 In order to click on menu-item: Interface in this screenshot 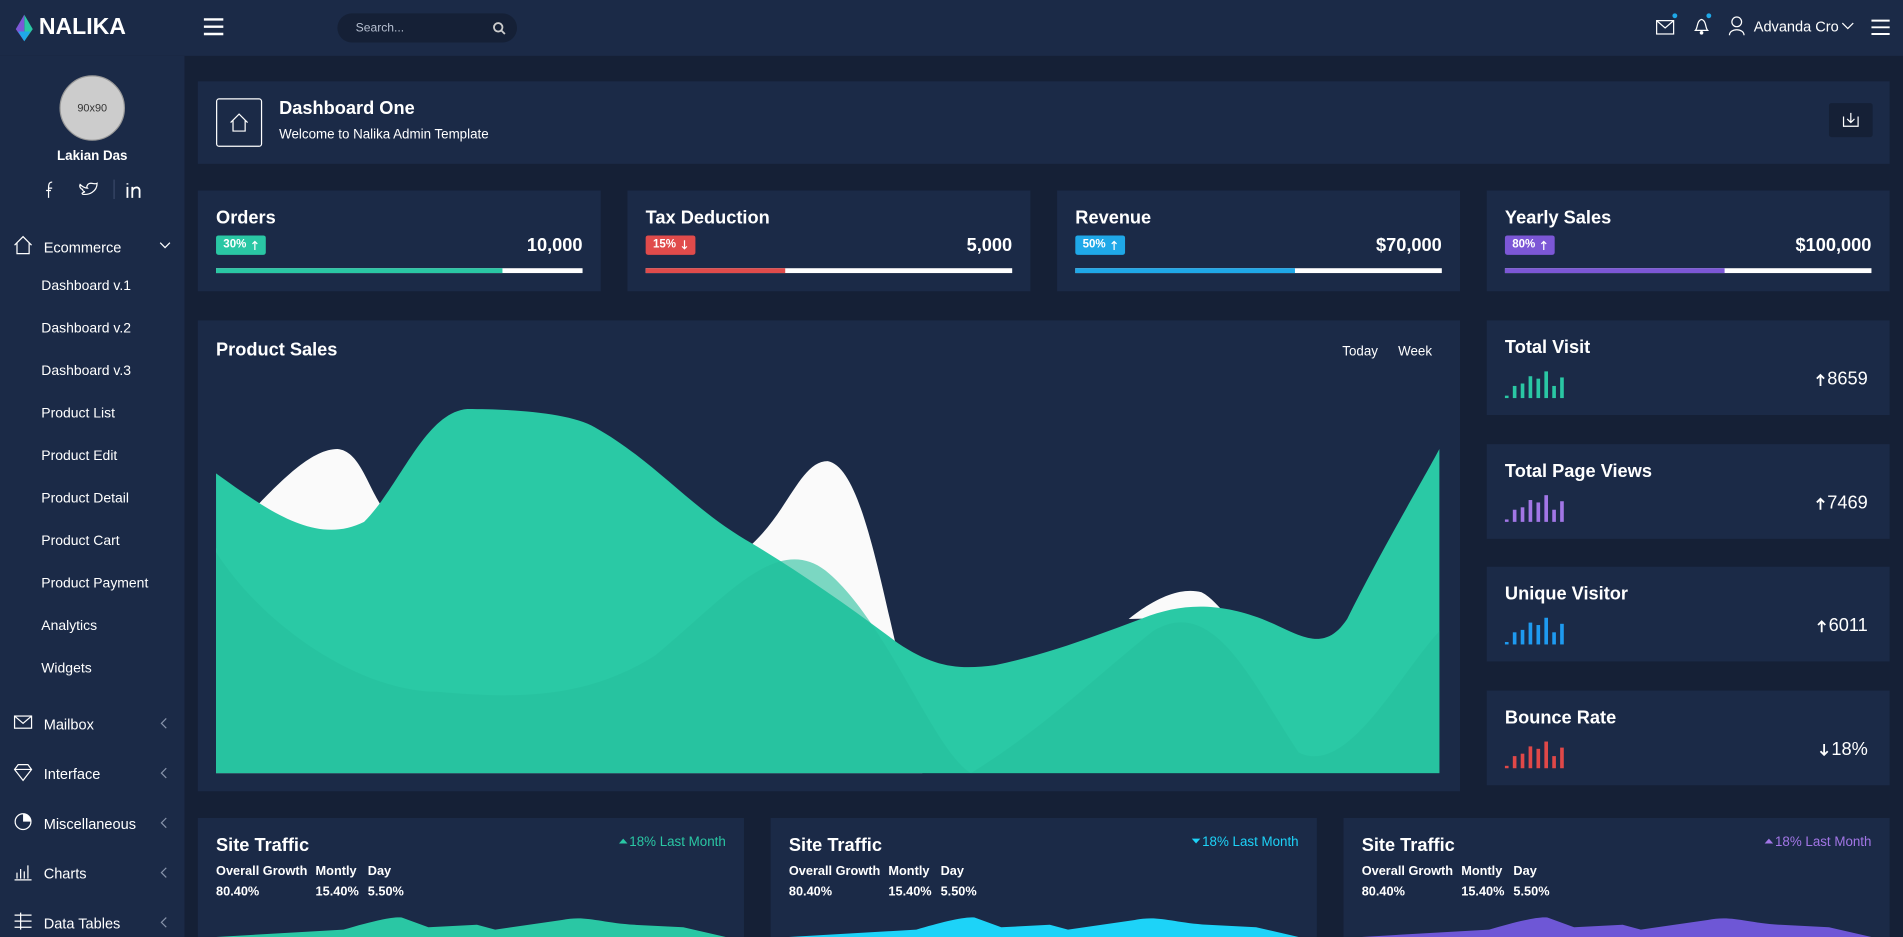, I will do `click(72, 774)`.